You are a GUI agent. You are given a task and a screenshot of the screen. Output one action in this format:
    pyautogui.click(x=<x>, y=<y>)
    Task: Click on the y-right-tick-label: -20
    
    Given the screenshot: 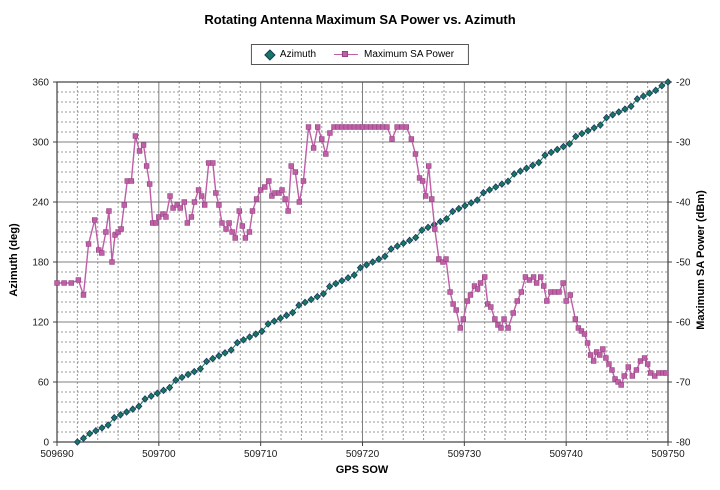 What is the action you would take?
    pyautogui.click(x=683, y=83)
    